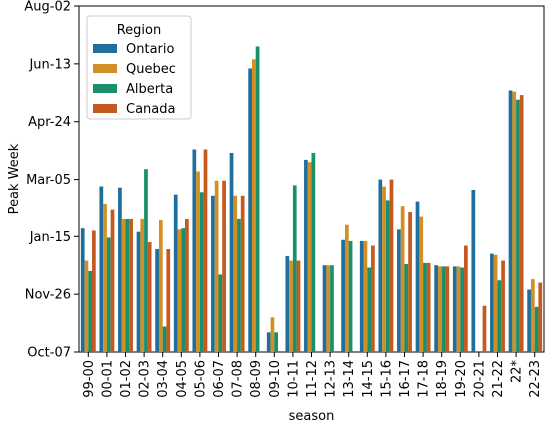  Describe the element at coordinates (331, 379) in the screenshot. I see `x-tick-label: 12-13` at that location.